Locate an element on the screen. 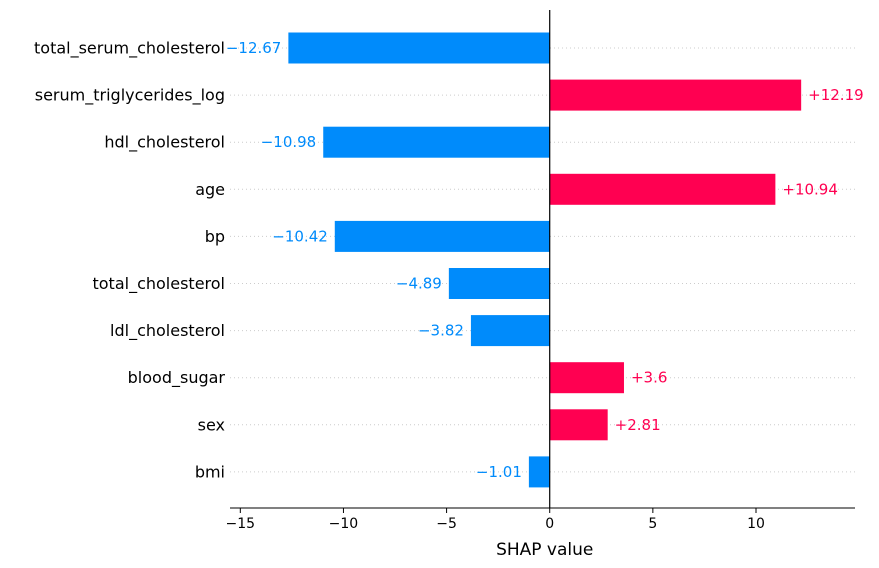 The image size is (879, 568). bar-hdl_cholesterol is located at coordinates (436, 142).